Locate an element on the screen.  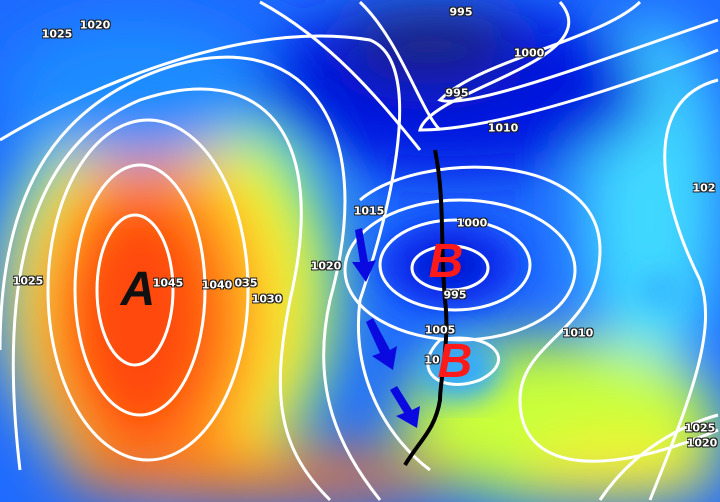
isobar-label: 10 is located at coordinates (432, 360).